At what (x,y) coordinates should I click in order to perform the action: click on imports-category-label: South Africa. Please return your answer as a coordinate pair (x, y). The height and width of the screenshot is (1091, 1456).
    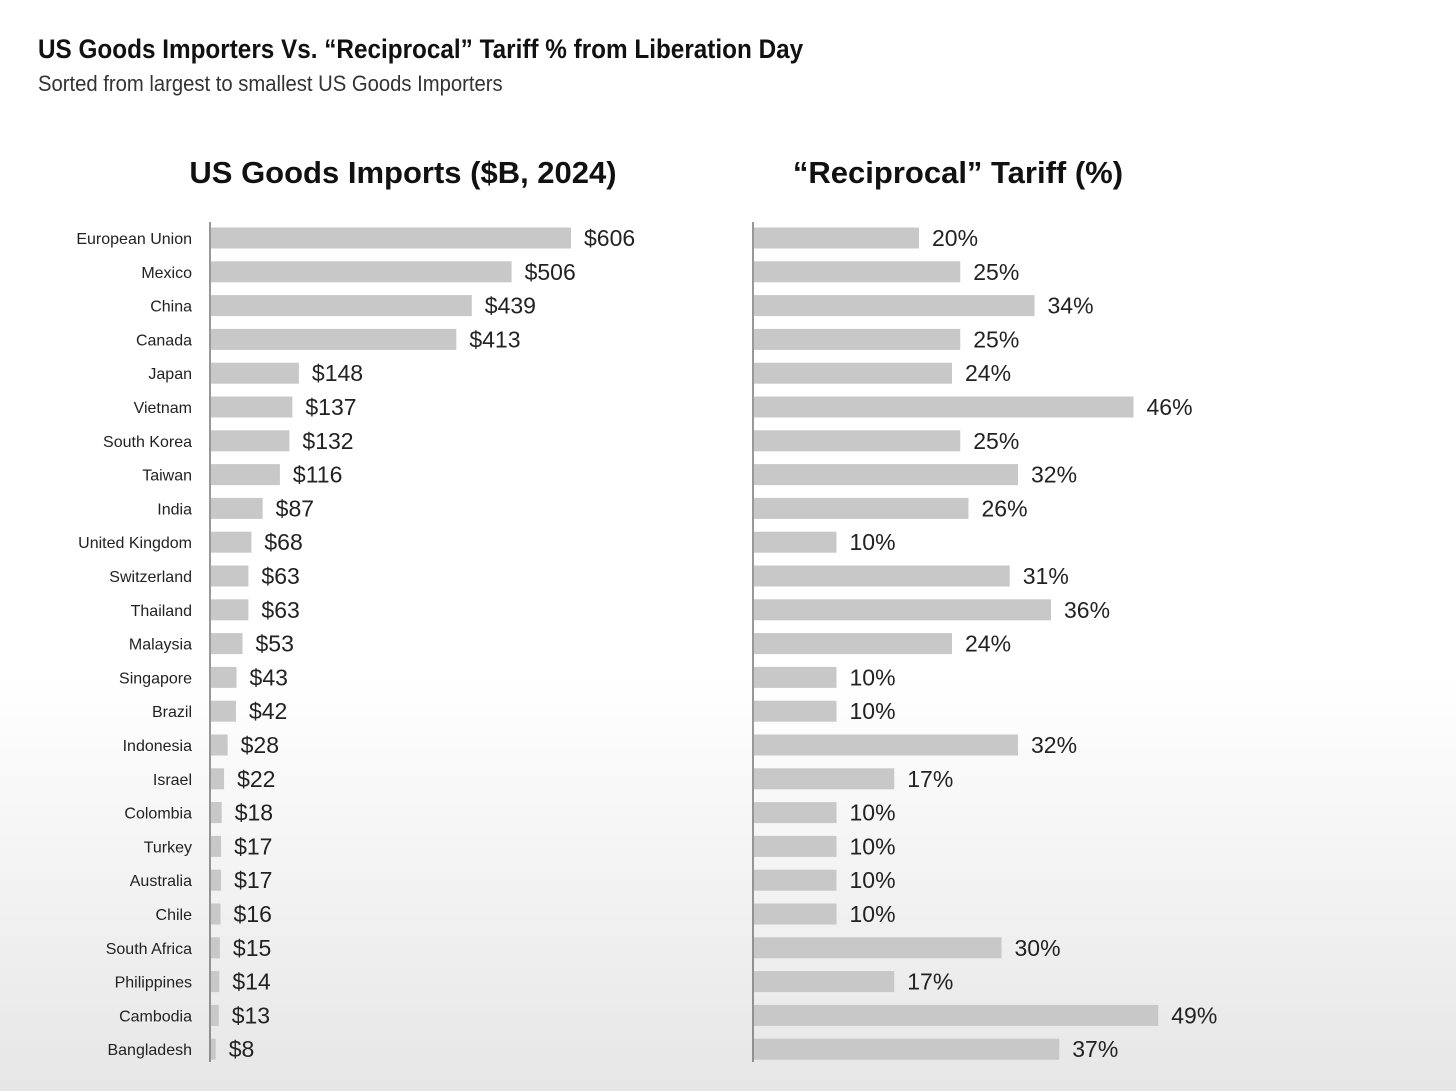
    Looking at the image, I should click on (149, 949).